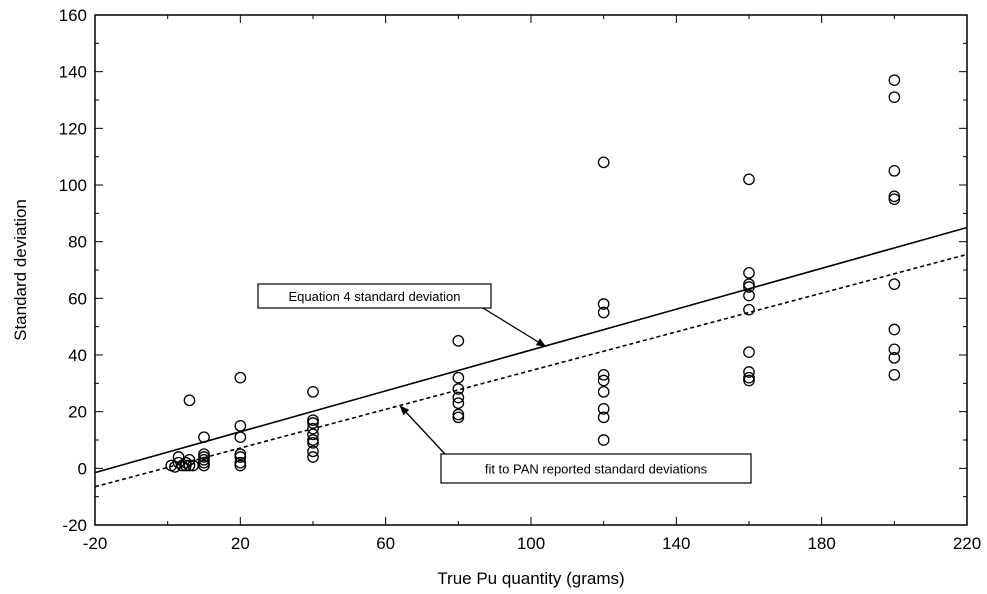 Image resolution: width=987 pixels, height=594 pixels. I want to click on y-tick-label: 20, so click(77, 412).